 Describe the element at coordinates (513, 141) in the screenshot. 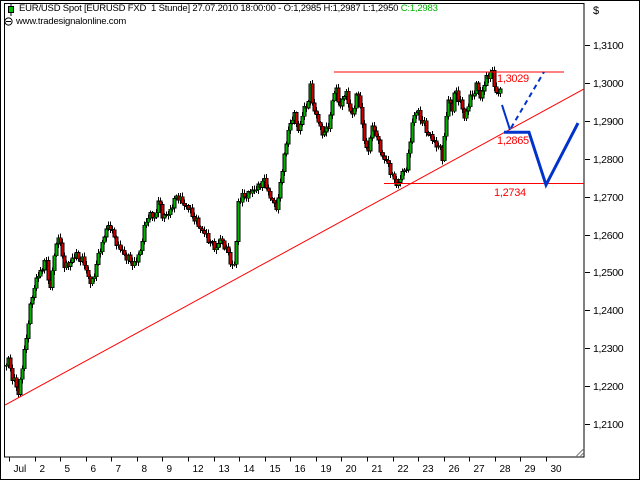

I see `retracement-price-label: 1,2865` at that location.